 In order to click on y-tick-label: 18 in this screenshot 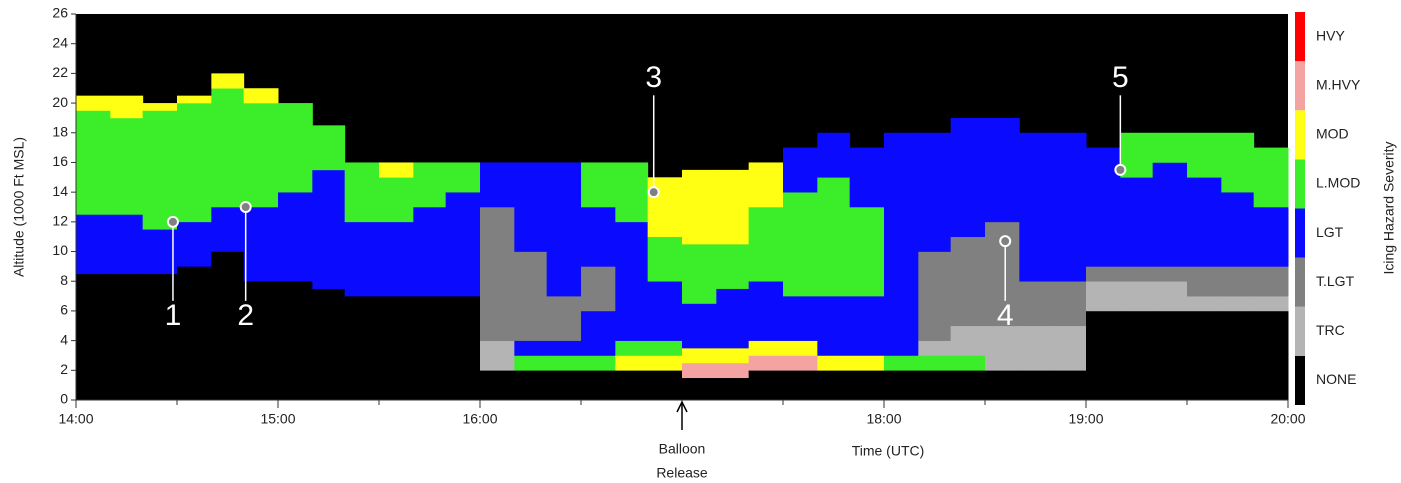, I will do `click(60, 131)`.